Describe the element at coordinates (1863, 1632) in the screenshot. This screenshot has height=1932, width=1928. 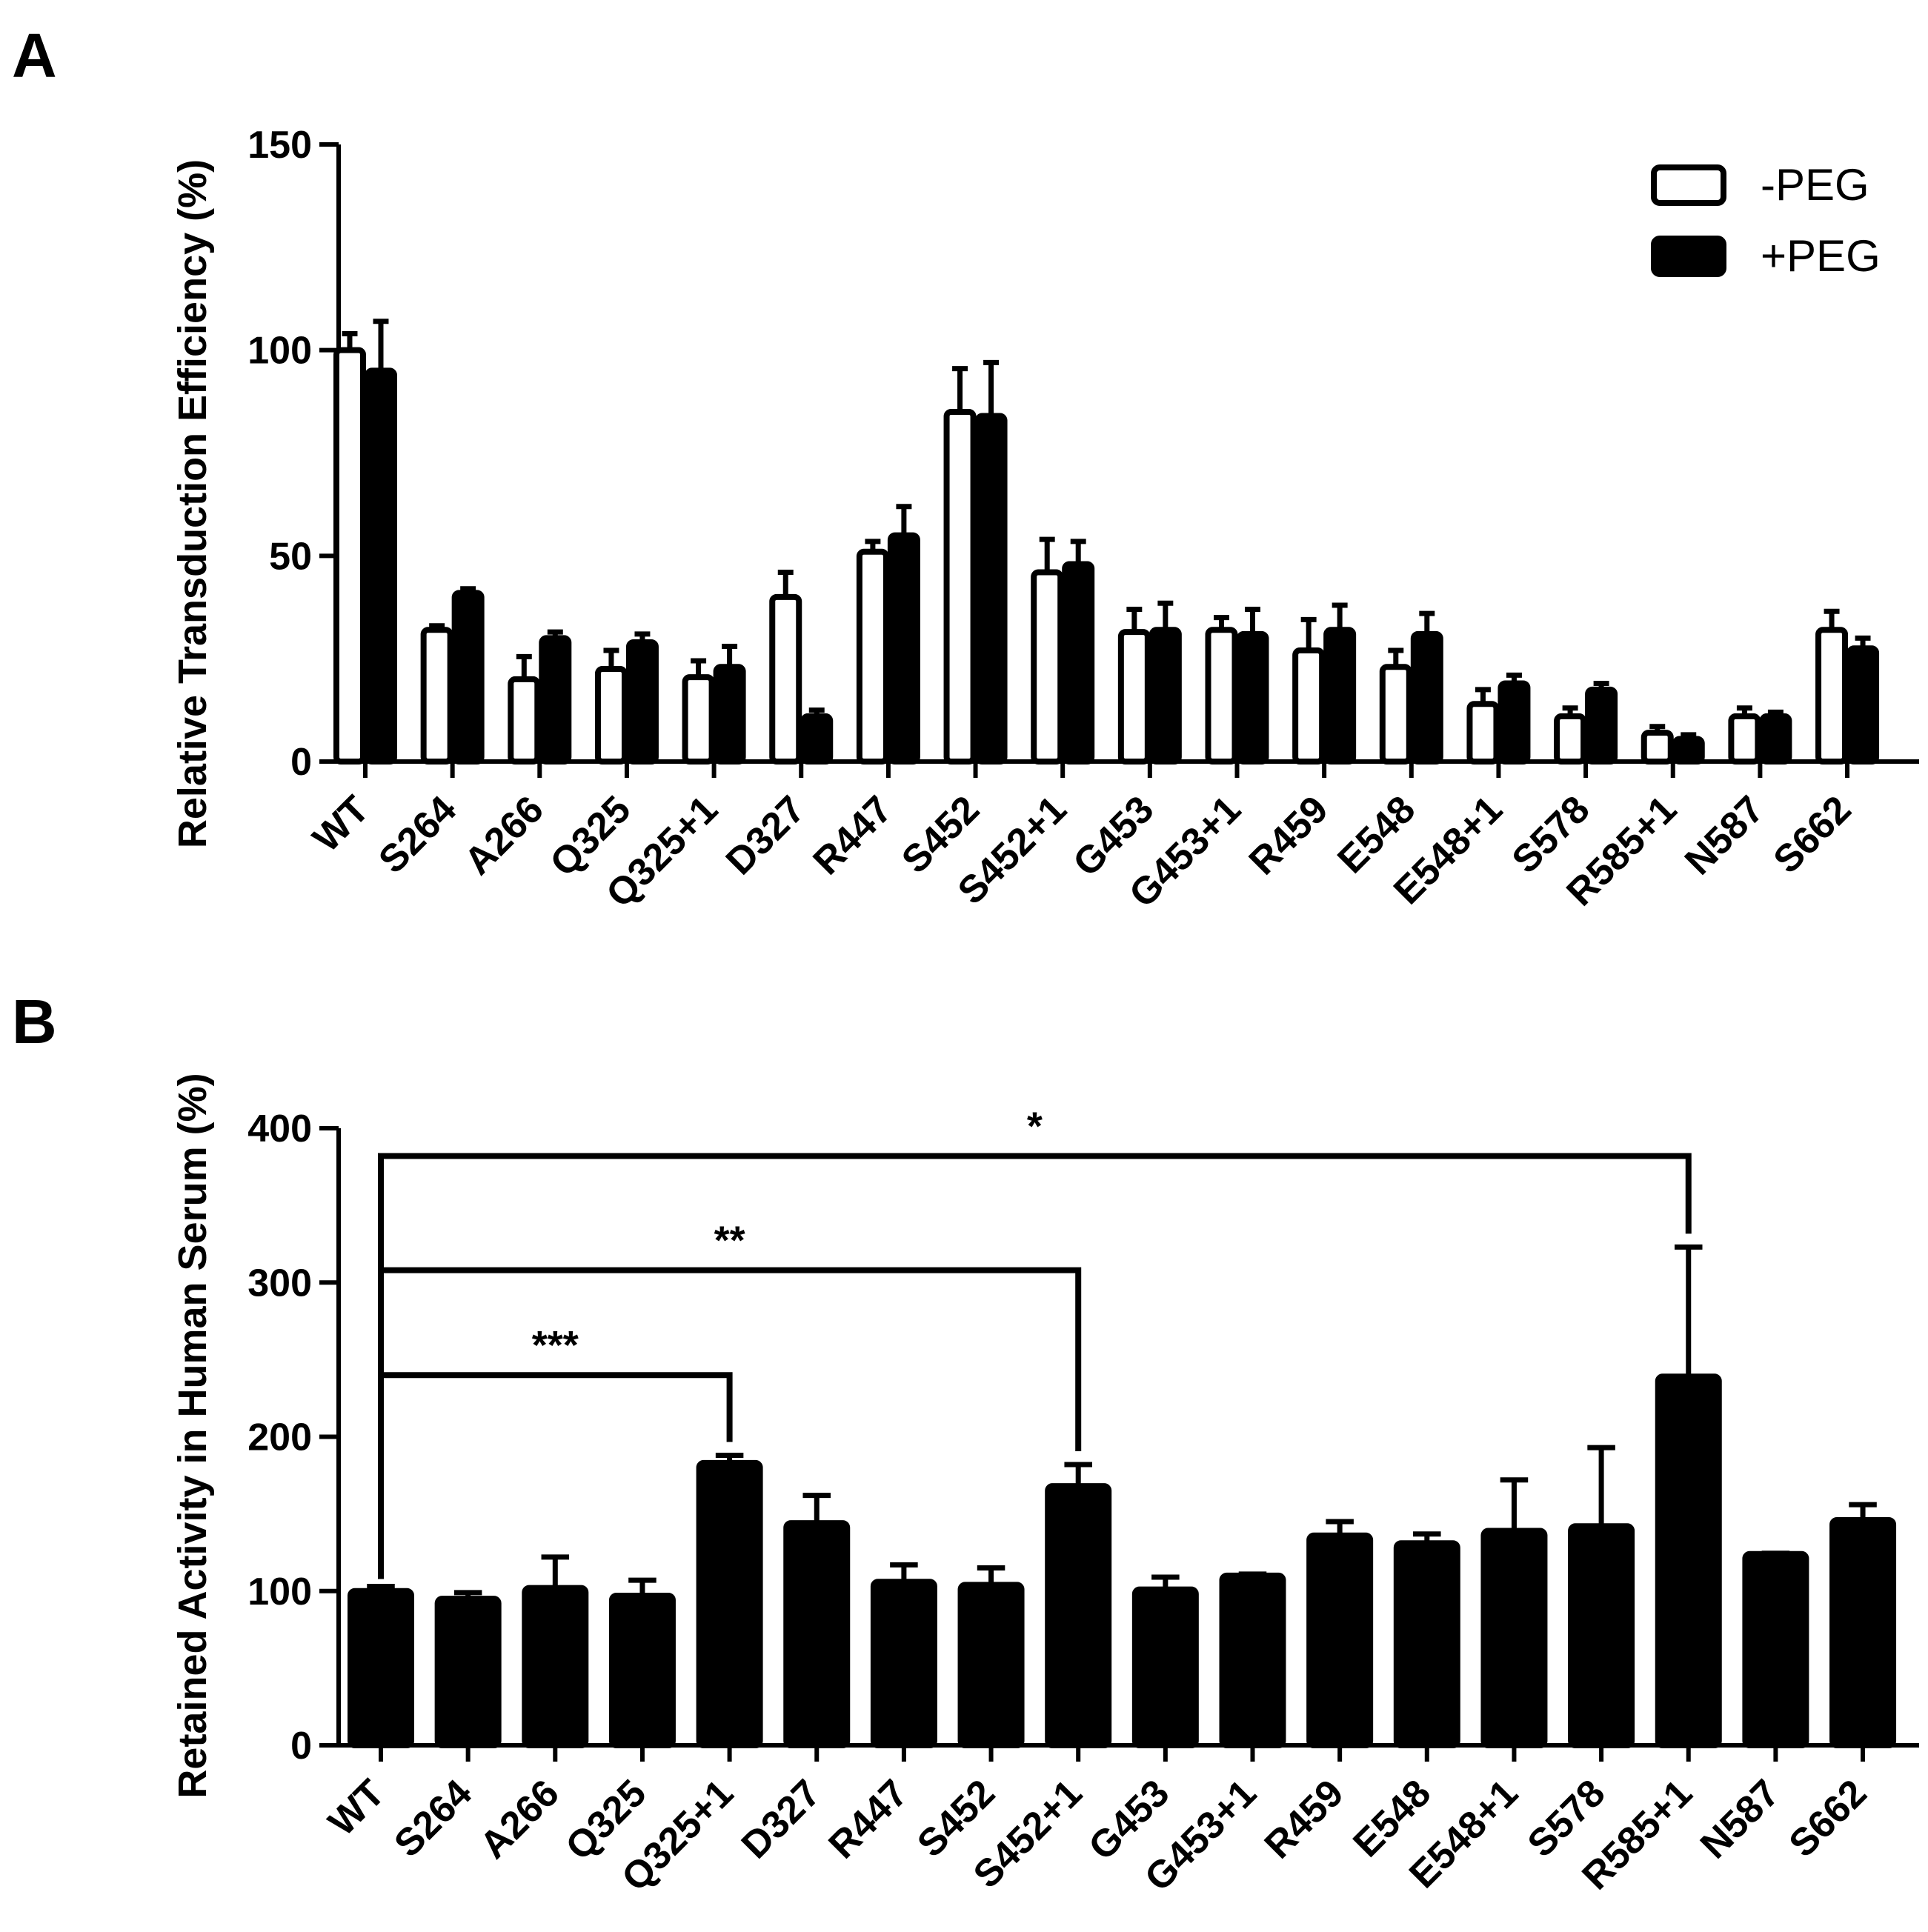
I see `bar-s662` at that location.